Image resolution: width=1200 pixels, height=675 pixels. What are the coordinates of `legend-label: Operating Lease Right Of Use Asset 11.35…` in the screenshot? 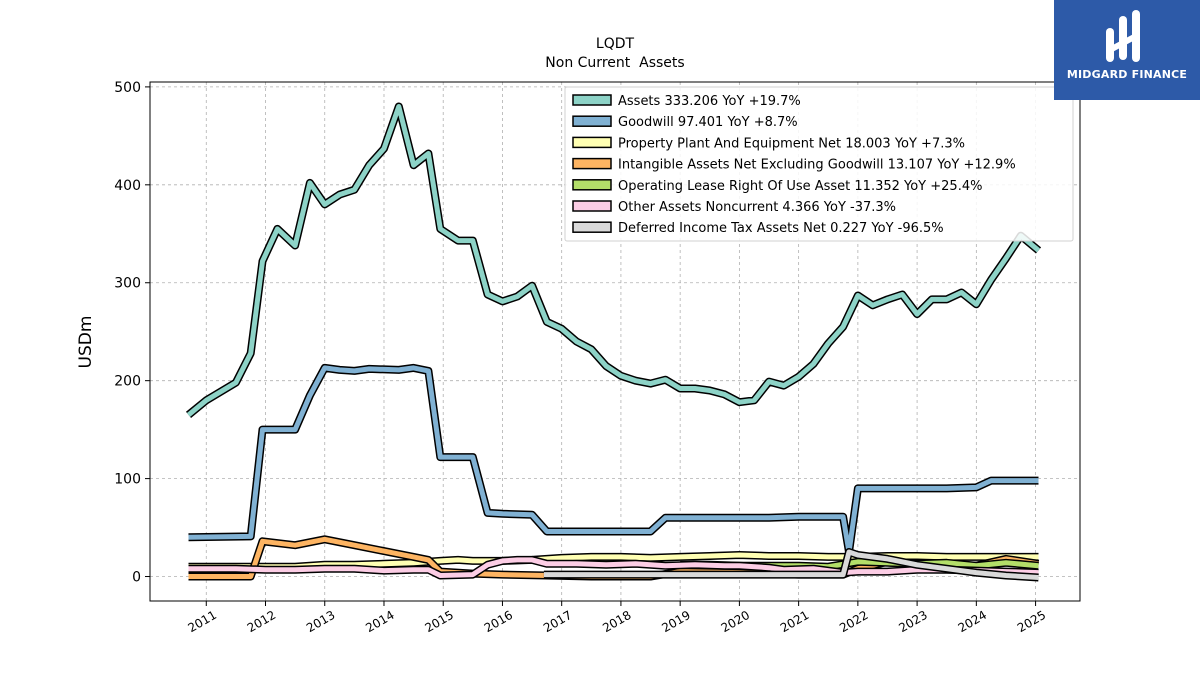 It's located at (800, 186).